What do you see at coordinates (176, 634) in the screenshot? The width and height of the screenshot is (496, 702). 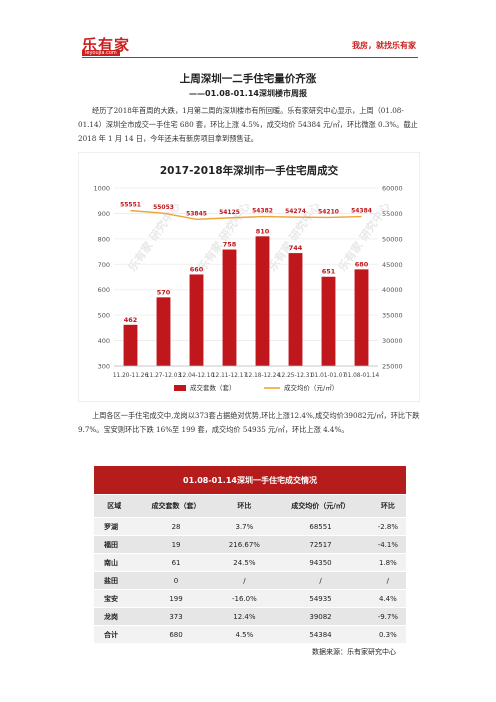 I see `table-cell: 680` at bounding box center [176, 634].